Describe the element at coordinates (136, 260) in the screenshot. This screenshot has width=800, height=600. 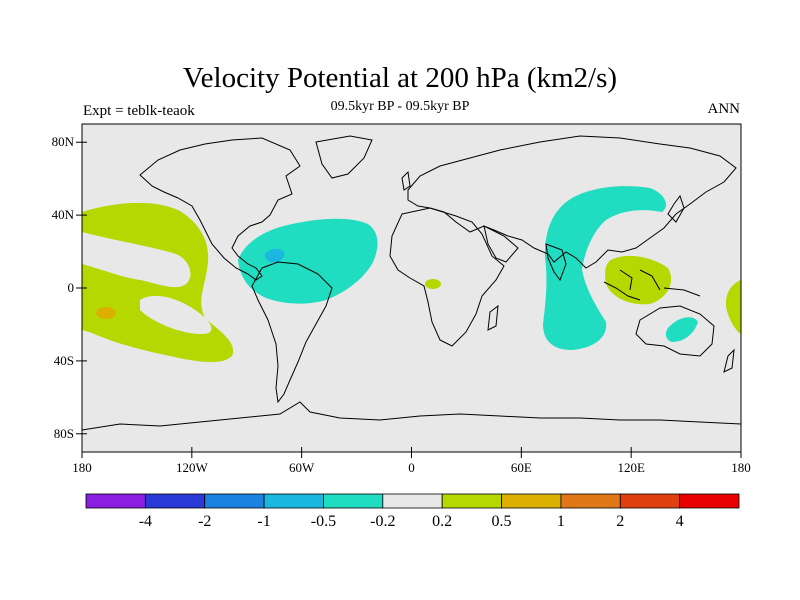
I see `contour-gap-pacific` at that location.